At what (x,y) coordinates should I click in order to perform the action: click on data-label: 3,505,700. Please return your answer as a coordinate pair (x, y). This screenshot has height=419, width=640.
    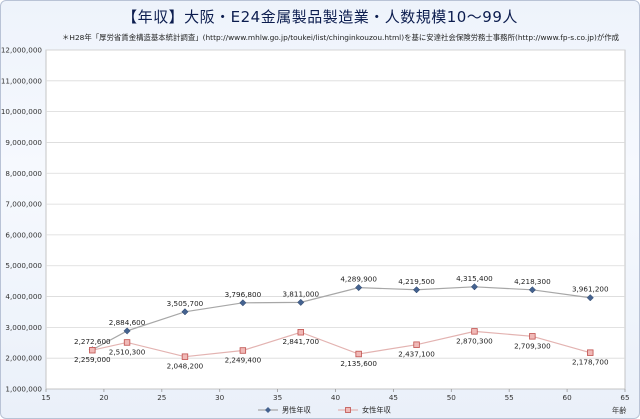
    Looking at the image, I should click on (185, 303).